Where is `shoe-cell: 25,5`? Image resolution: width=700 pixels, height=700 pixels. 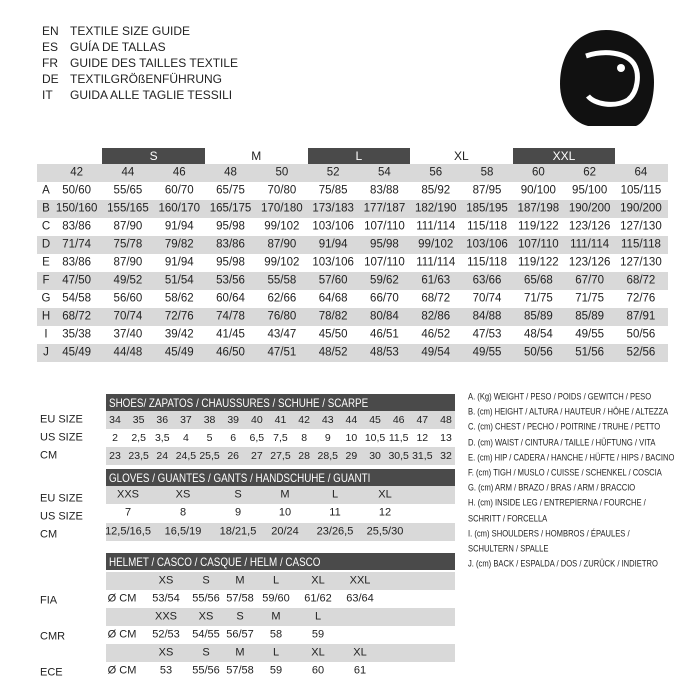 shoe-cell: 25,5 is located at coordinates (209, 455).